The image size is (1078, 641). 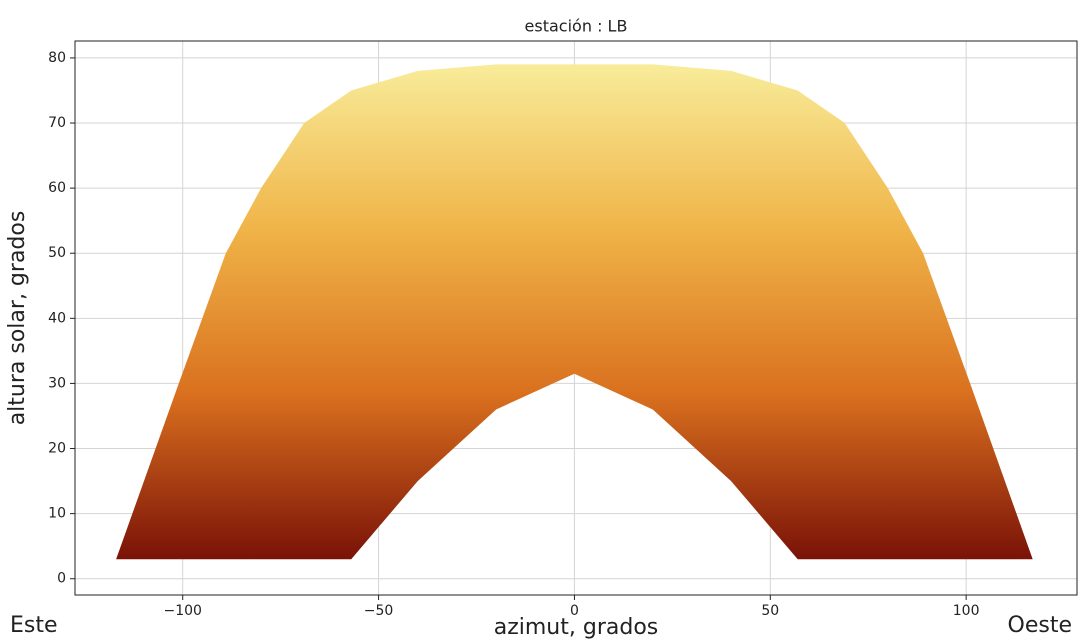 I want to click on chart-title: estación : LB, so click(x=576, y=26).